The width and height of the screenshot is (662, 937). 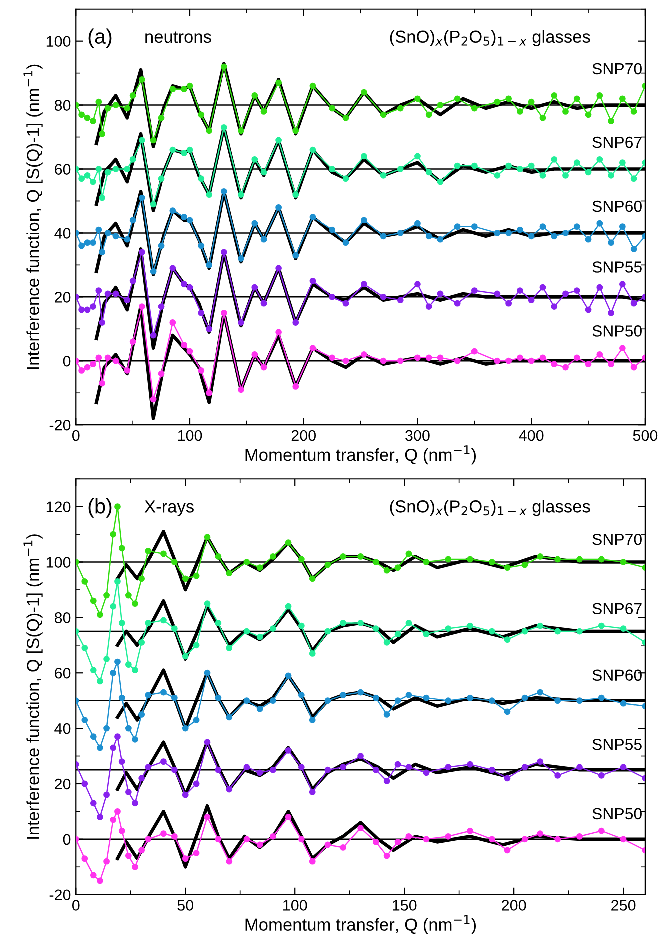 I want to click on x-axis-title: Momentum transfer, Q (nm$^{−1}$), so click(x=361, y=924).